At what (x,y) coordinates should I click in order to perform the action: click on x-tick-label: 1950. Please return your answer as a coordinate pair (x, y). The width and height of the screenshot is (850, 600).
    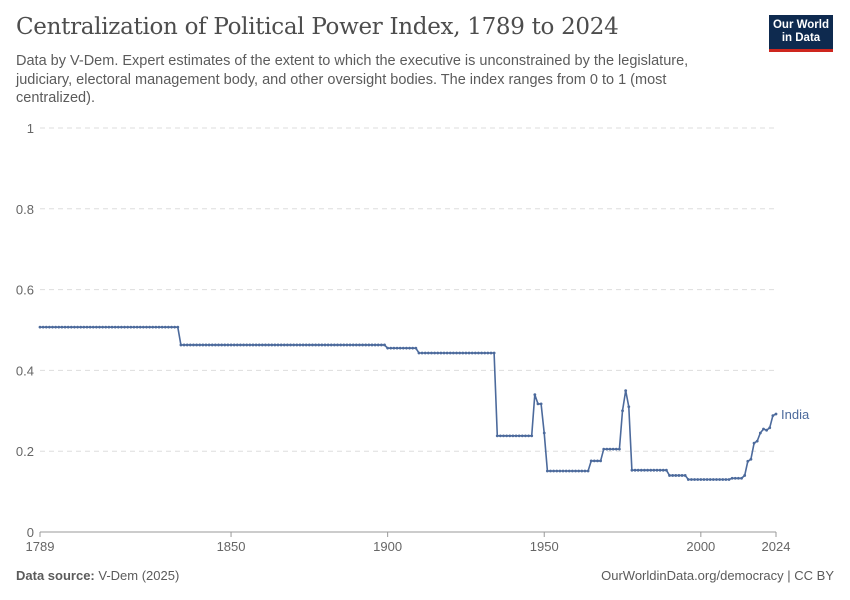
    Looking at the image, I should click on (544, 546).